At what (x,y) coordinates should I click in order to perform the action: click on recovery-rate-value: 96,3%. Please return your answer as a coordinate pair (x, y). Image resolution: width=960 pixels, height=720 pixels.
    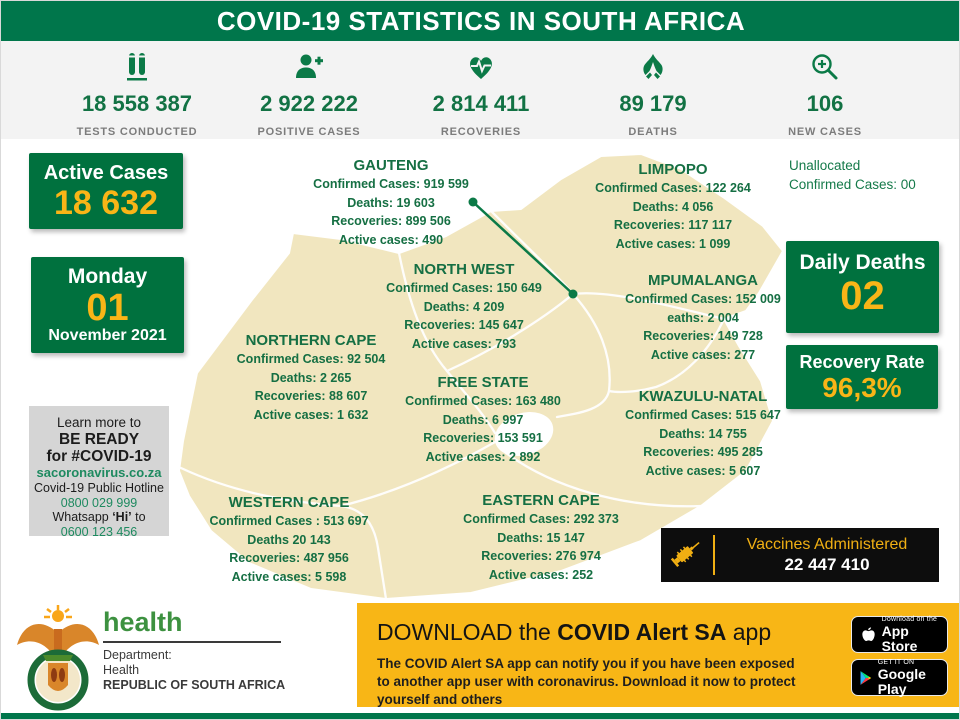
    Looking at the image, I should click on (862, 387).